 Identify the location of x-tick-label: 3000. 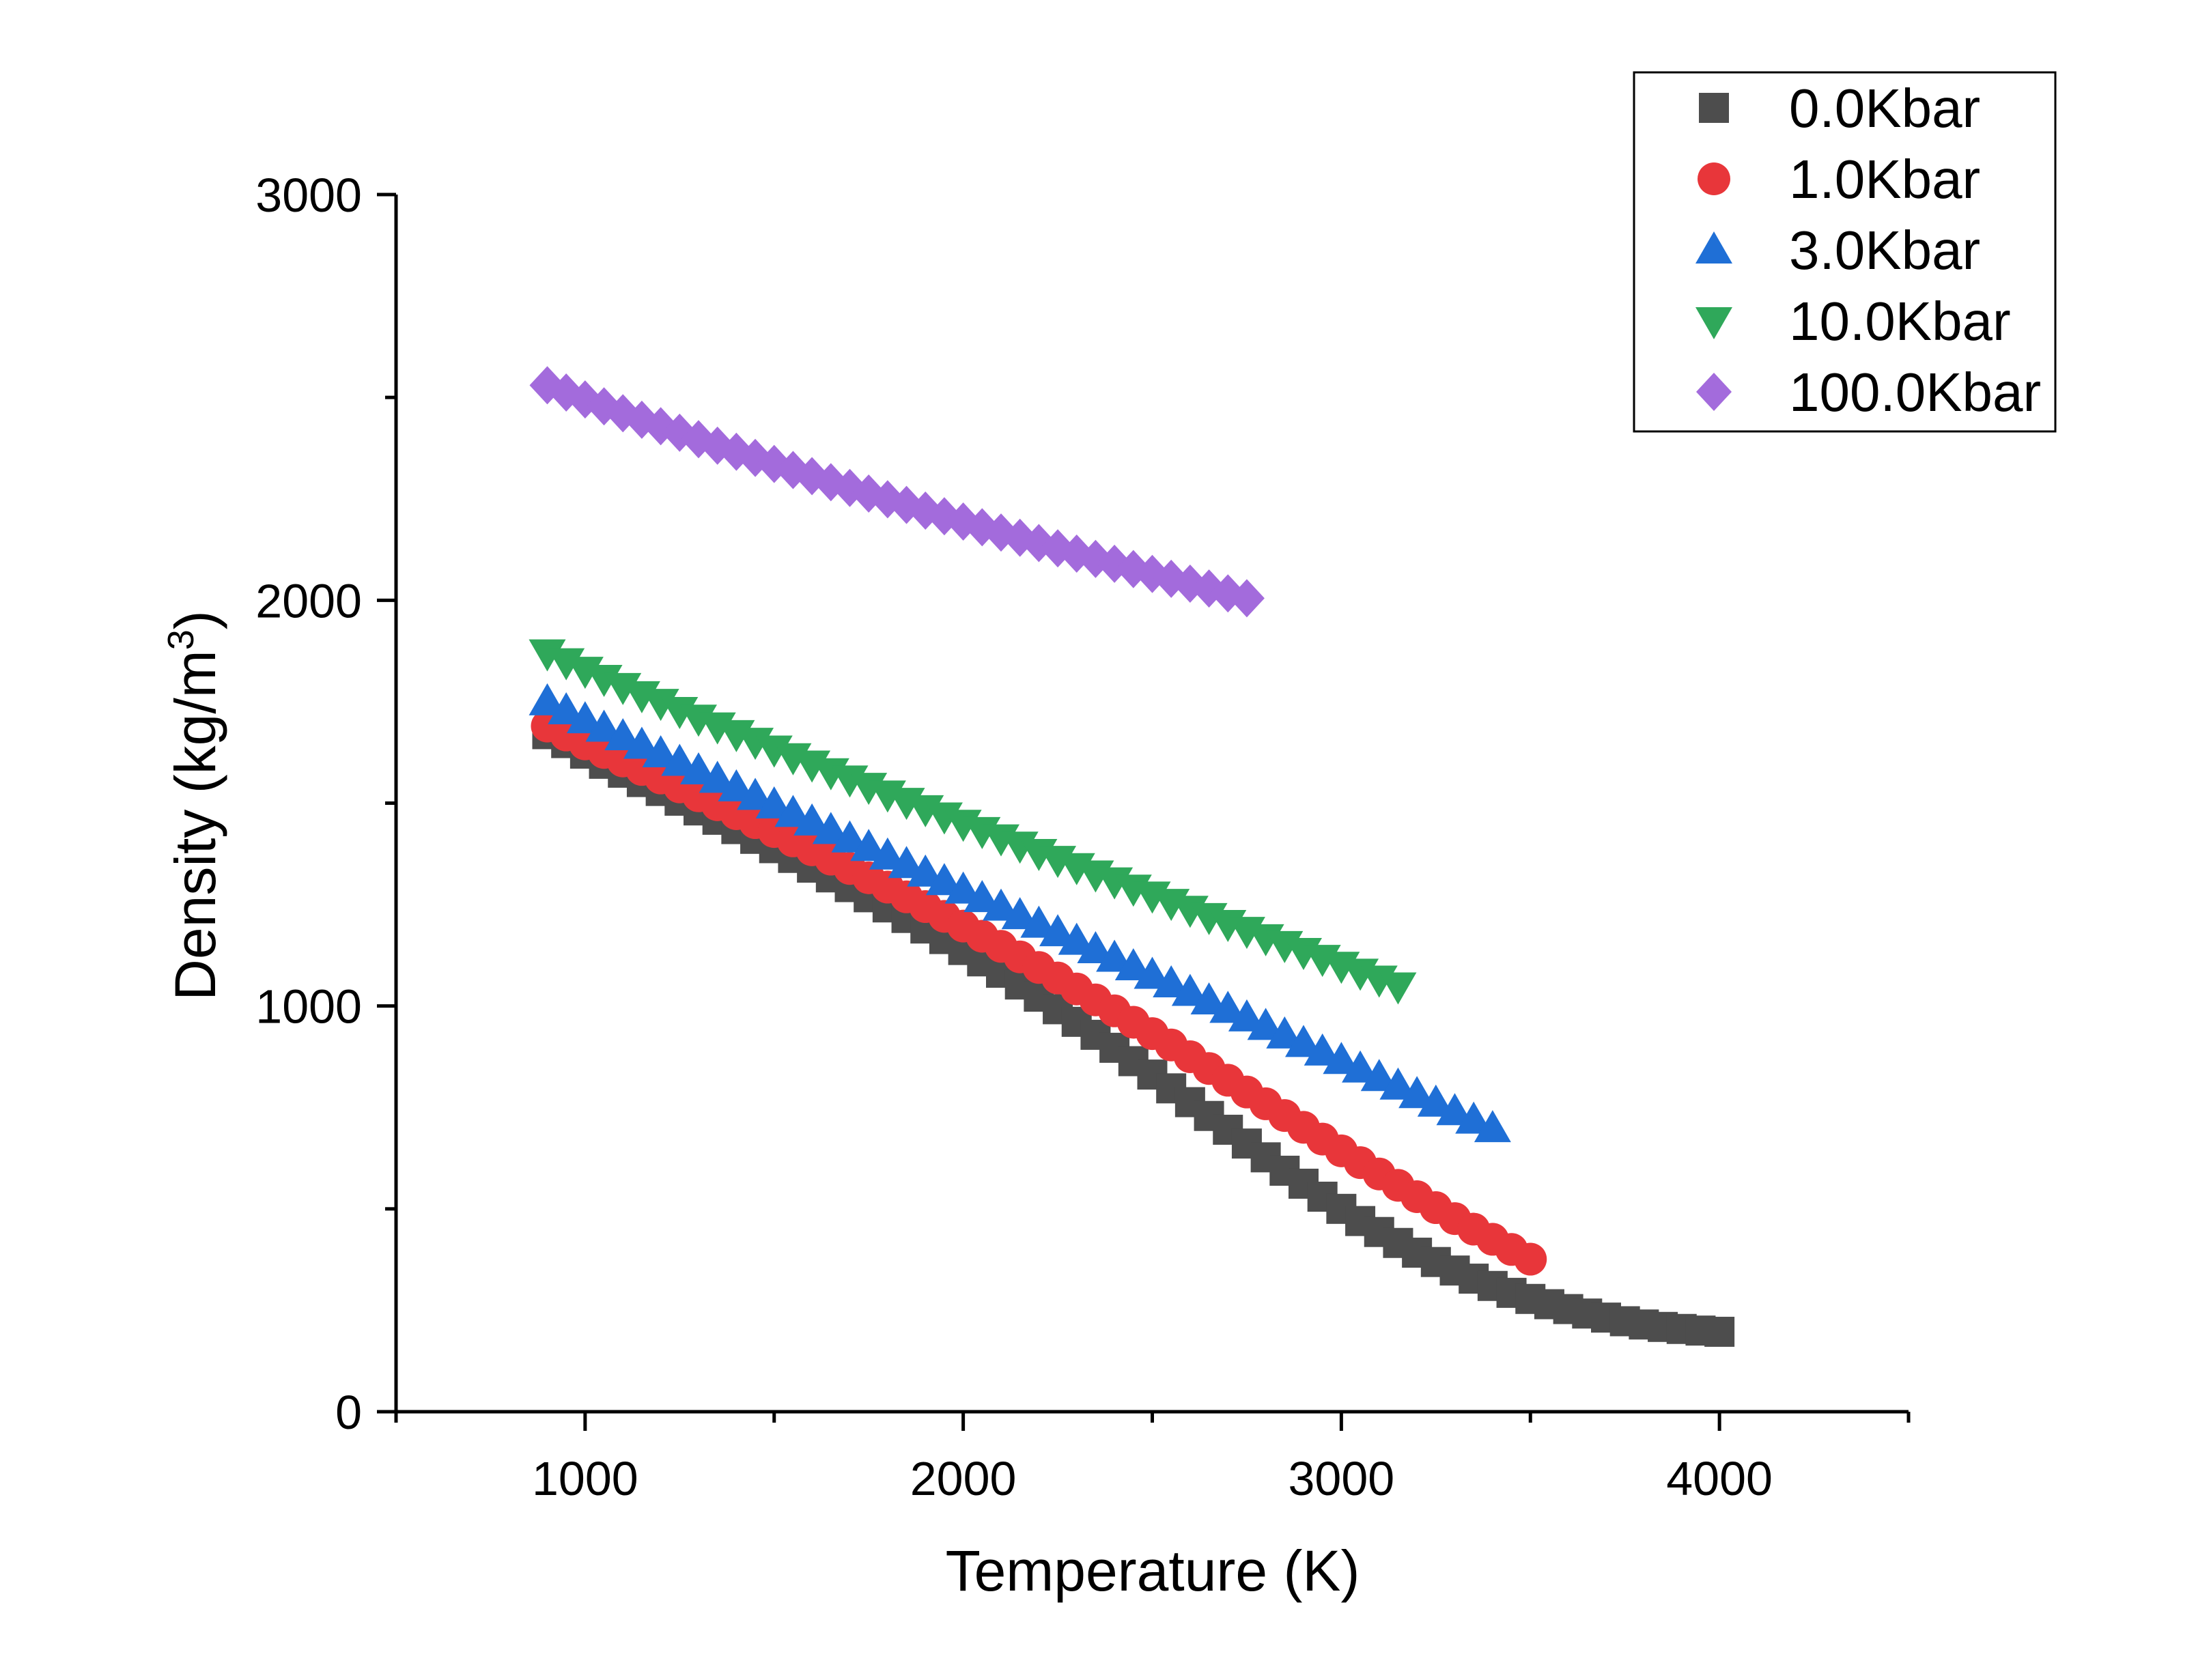
(1342, 1478).